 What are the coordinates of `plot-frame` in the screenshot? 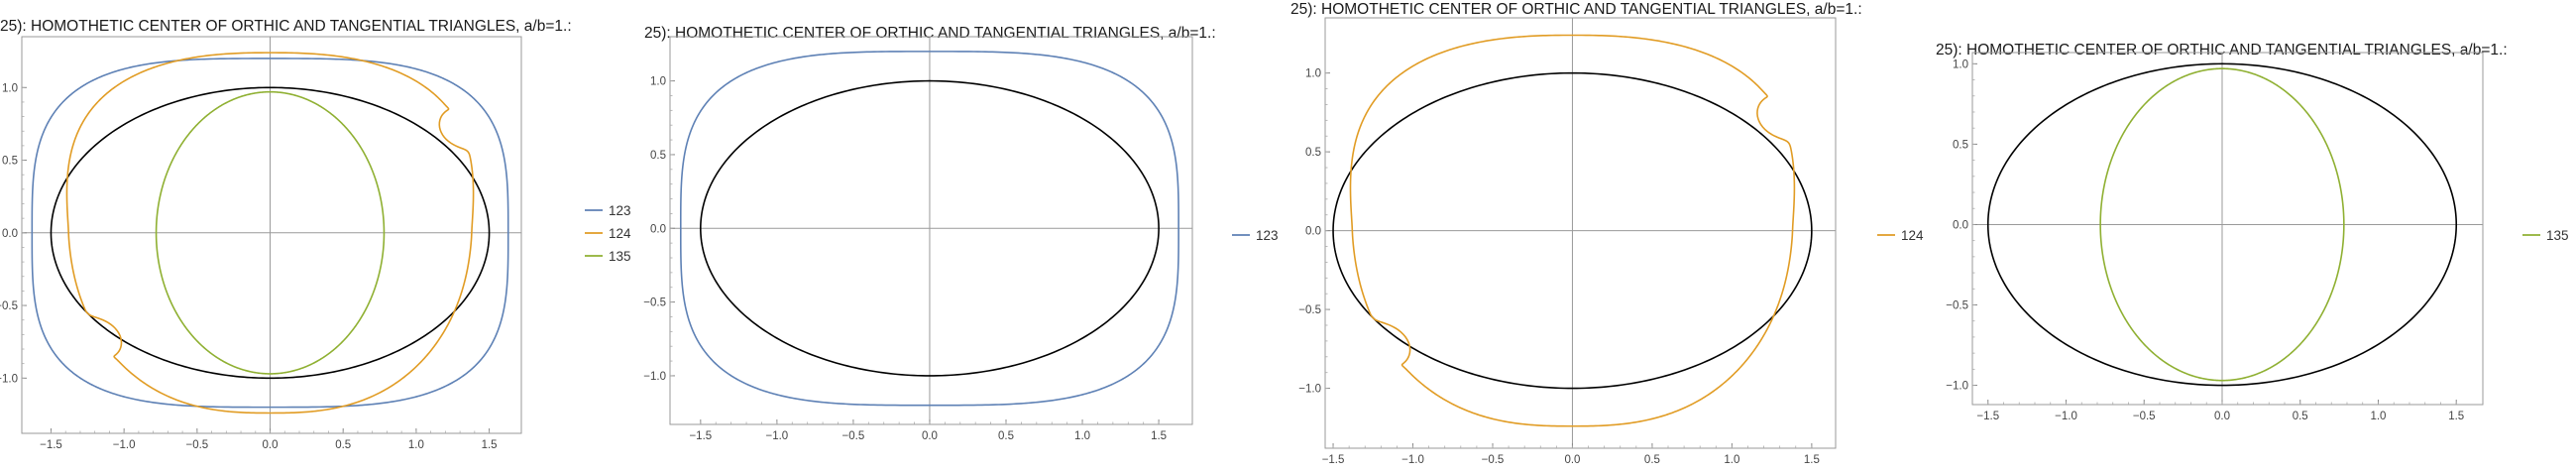 It's located at (2227, 229).